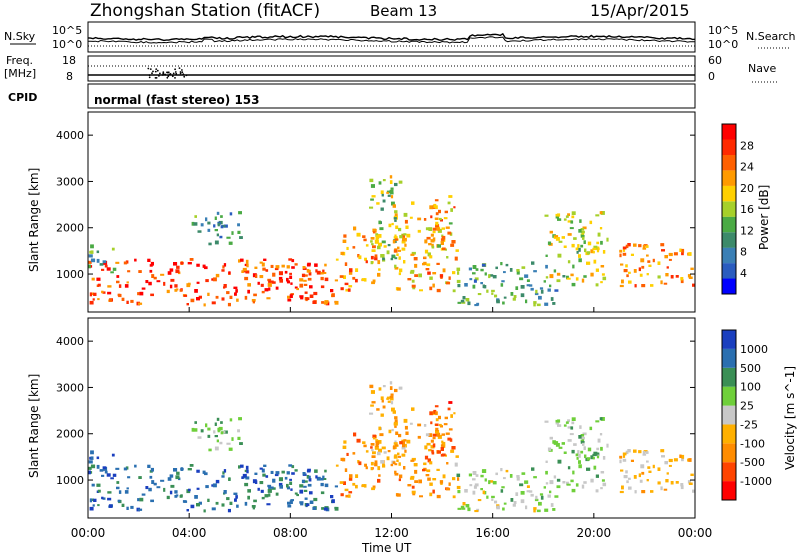  What do you see at coordinates (177, 100) in the screenshot?
I see `cpid-value: normal (fast stereo) 153` at bounding box center [177, 100].